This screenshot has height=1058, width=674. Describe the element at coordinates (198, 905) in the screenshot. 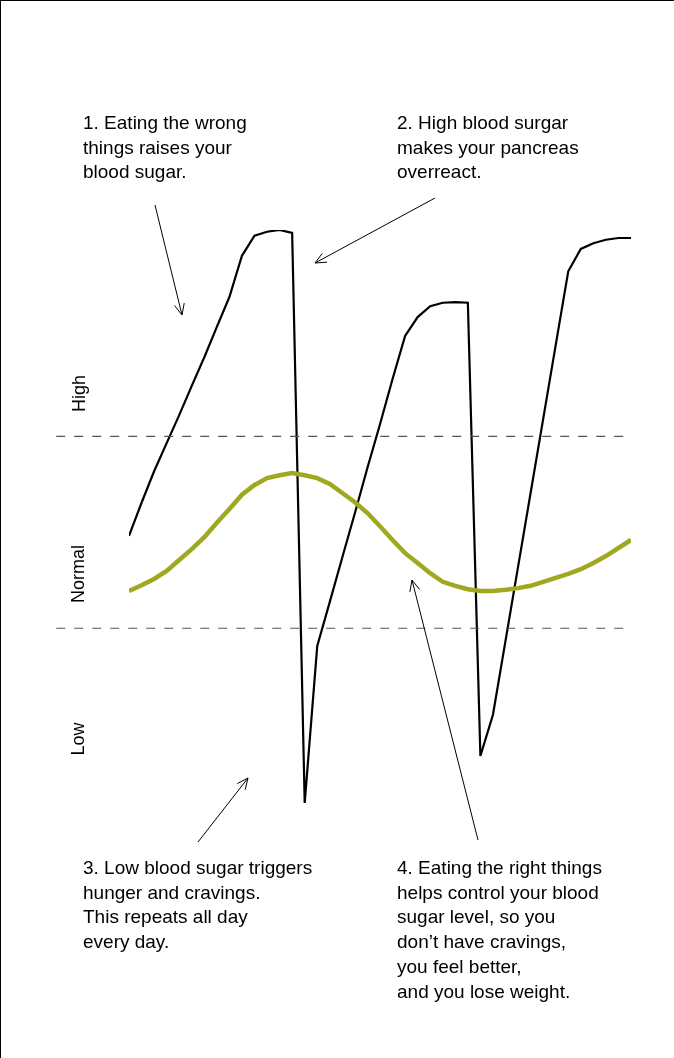

I see `text: 3. Low blood sugar triggers hunger and cravings. This repeats all day every day.` at that location.